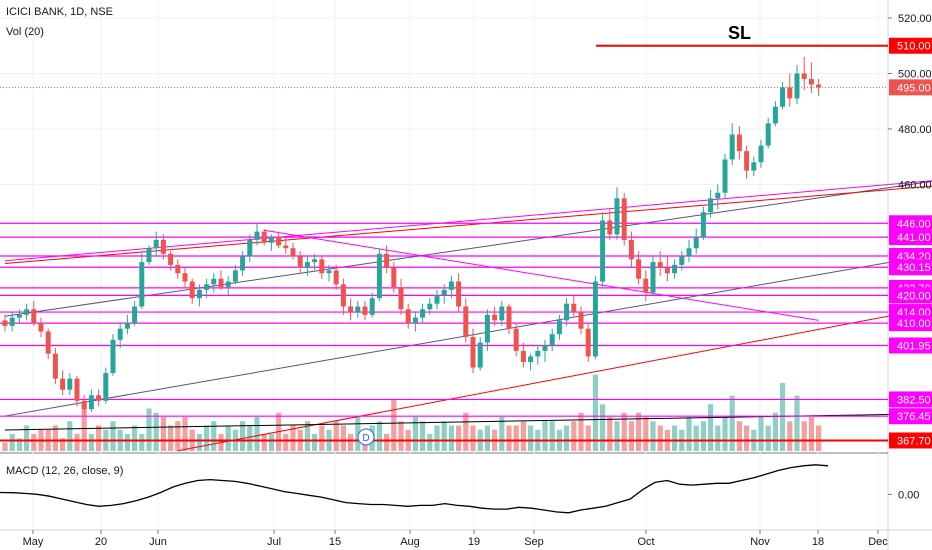 The image size is (932, 550). What do you see at coordinates (818, 542) in the screenshot?
I see `x-tick-label: 18` at bounding box center [818, 542].